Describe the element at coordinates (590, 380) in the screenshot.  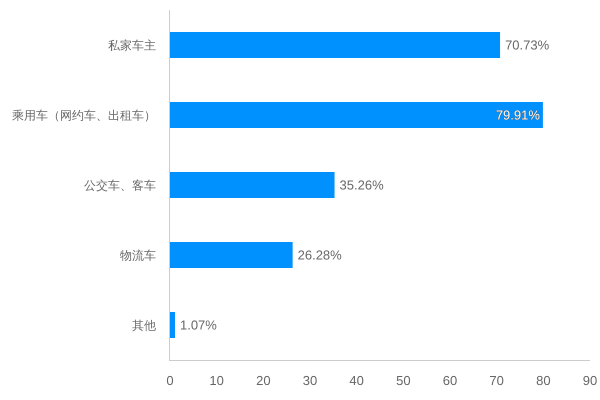
I see `x-tick-label: 90` at that location.